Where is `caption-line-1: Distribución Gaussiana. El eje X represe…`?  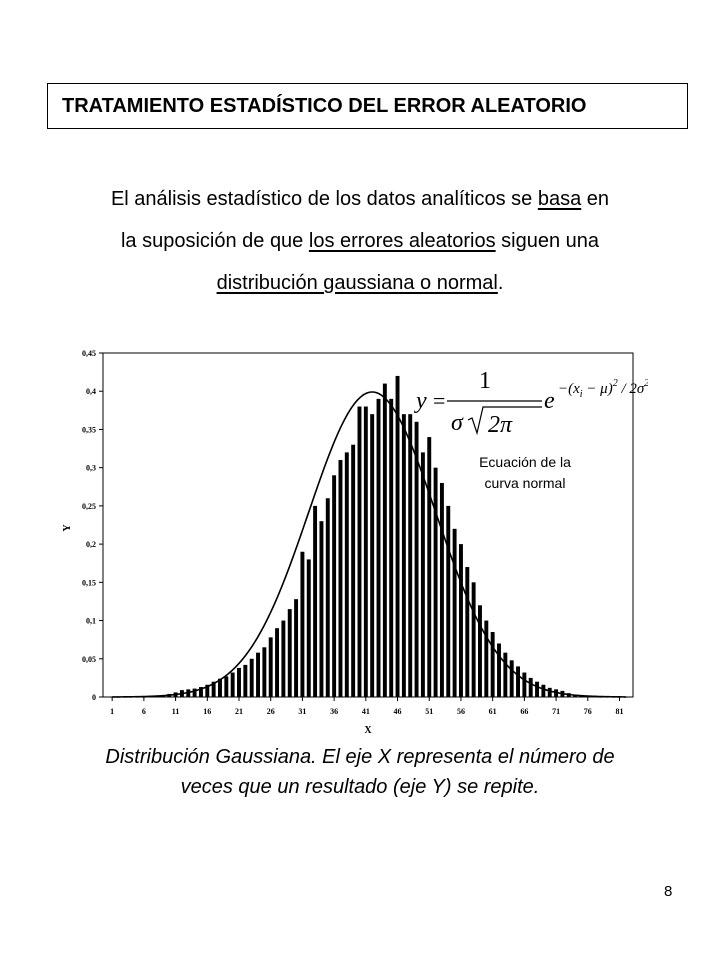
caption-line-1: Distribución Gaussiana. El eje X represe… is located at coordinates (360, 757).